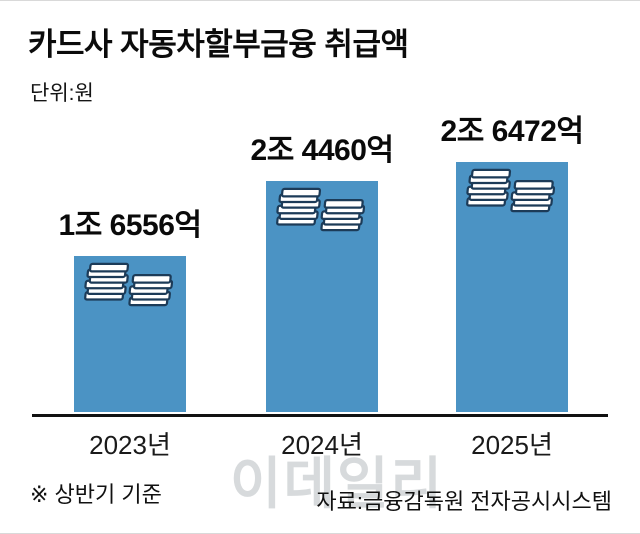 This screenshot has height=534, width=640. I want to click on x-axis-label-2023: 2023년, so click(130, 445).